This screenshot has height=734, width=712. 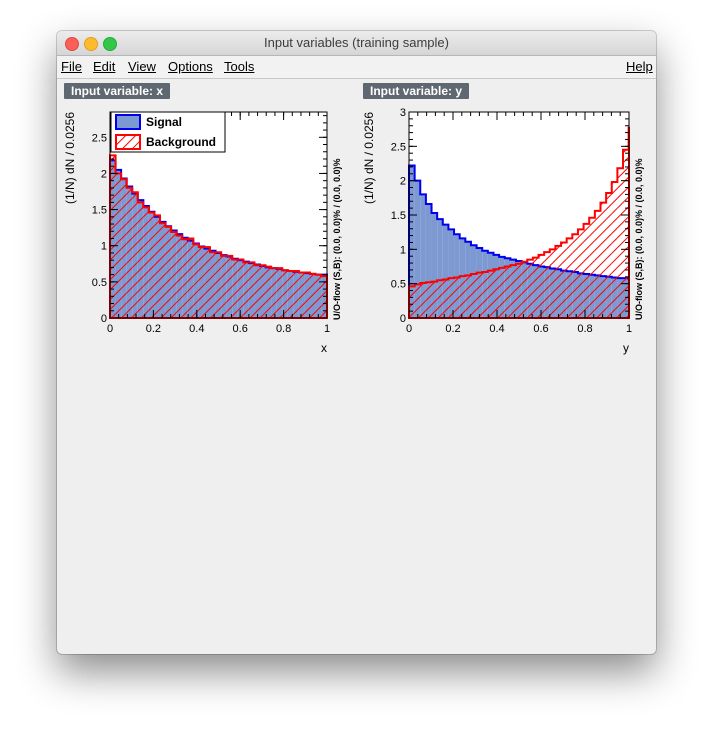 I want to click on x-axis-label: y, so click(x=626, y=348).